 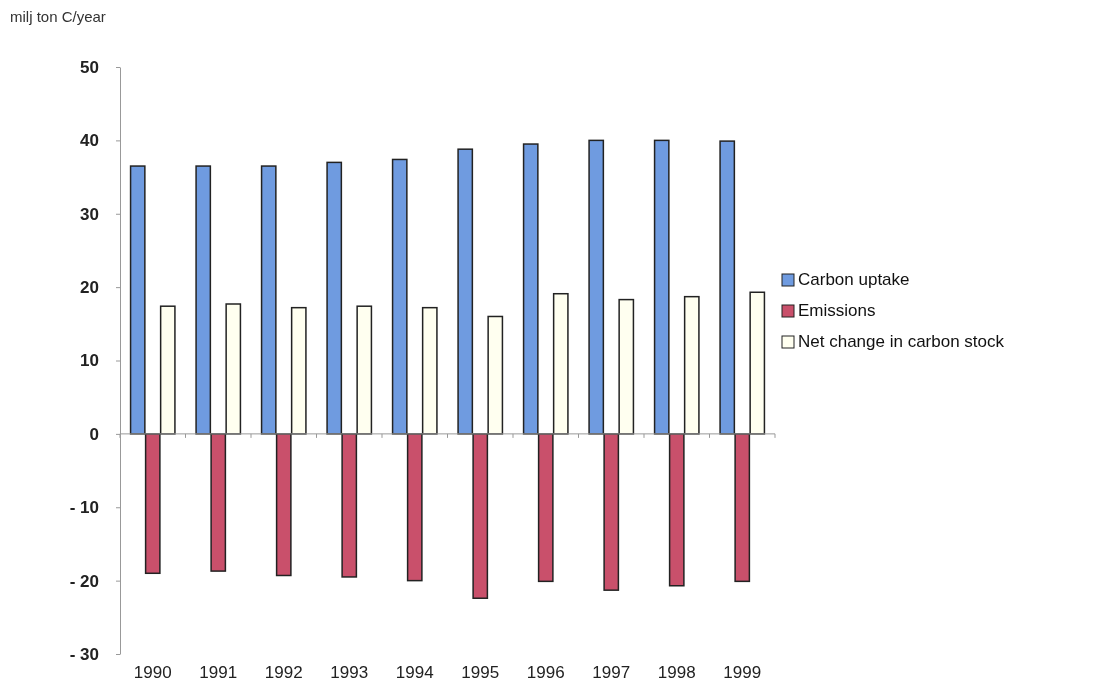 What do you see at coordinates (742, 672) in the screenshot?
I see `x-tick-label: 1999` at bounding box center [742, 672].